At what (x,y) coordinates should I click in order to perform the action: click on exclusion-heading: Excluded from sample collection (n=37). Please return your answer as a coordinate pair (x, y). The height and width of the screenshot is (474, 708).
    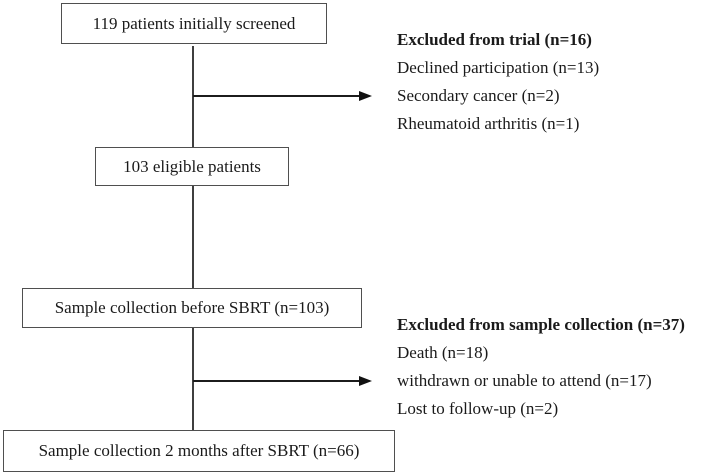
    Looking at the image, I should click on (541, 324).